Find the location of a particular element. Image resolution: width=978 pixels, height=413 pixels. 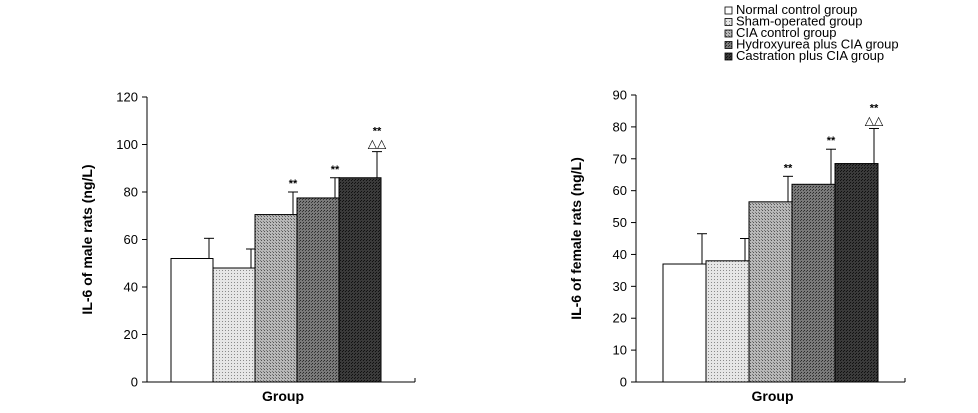

annotation-1-2: ** is located at coordinates (874, 108).